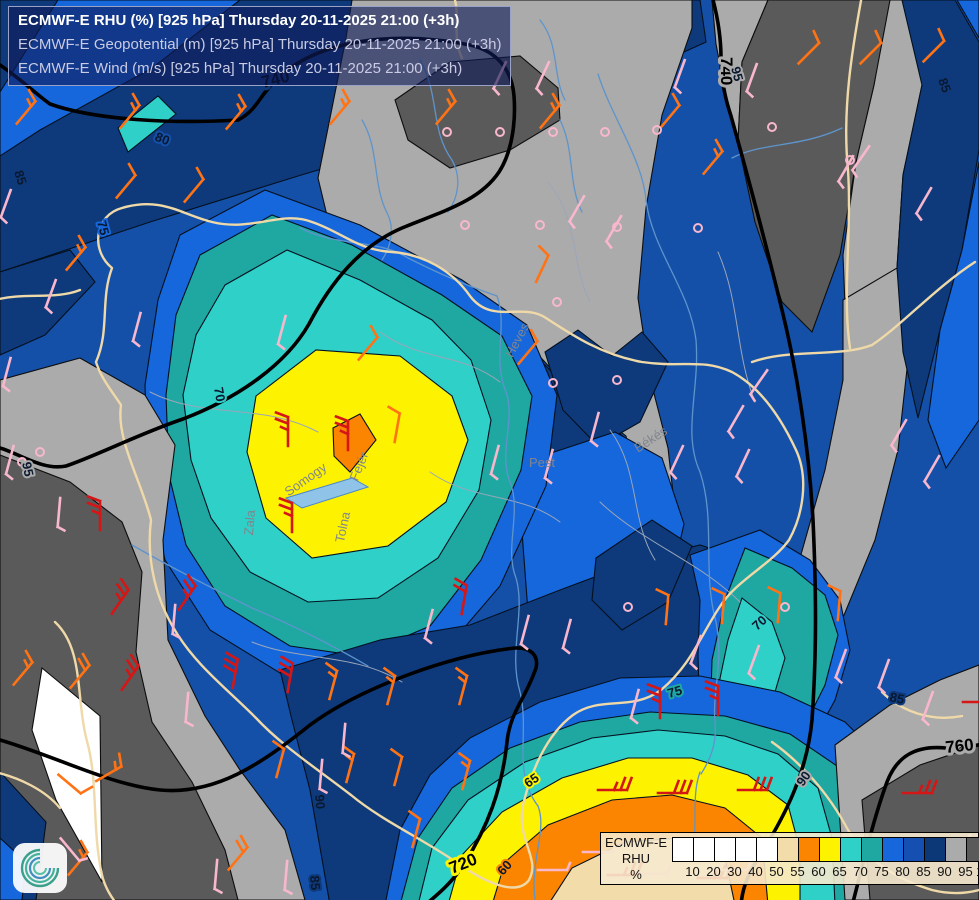  Describe the element at coordinates (953, 315) in the screenshot. I see `rhu-region-blue-right-sliver` at that location.